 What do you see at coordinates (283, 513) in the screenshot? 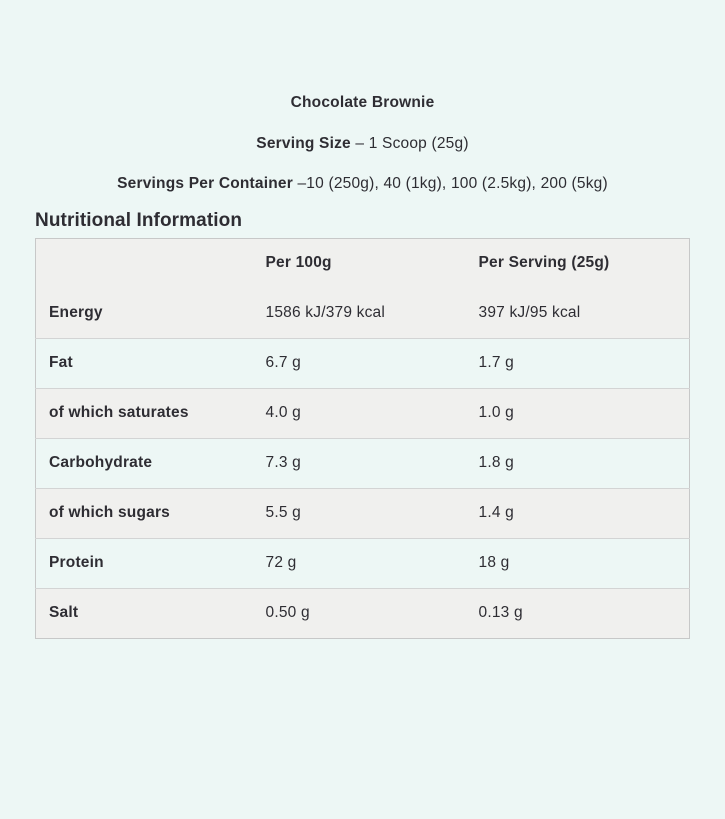
I see `value-per-100g: 5.5 g` at bounding box center [283, 513].